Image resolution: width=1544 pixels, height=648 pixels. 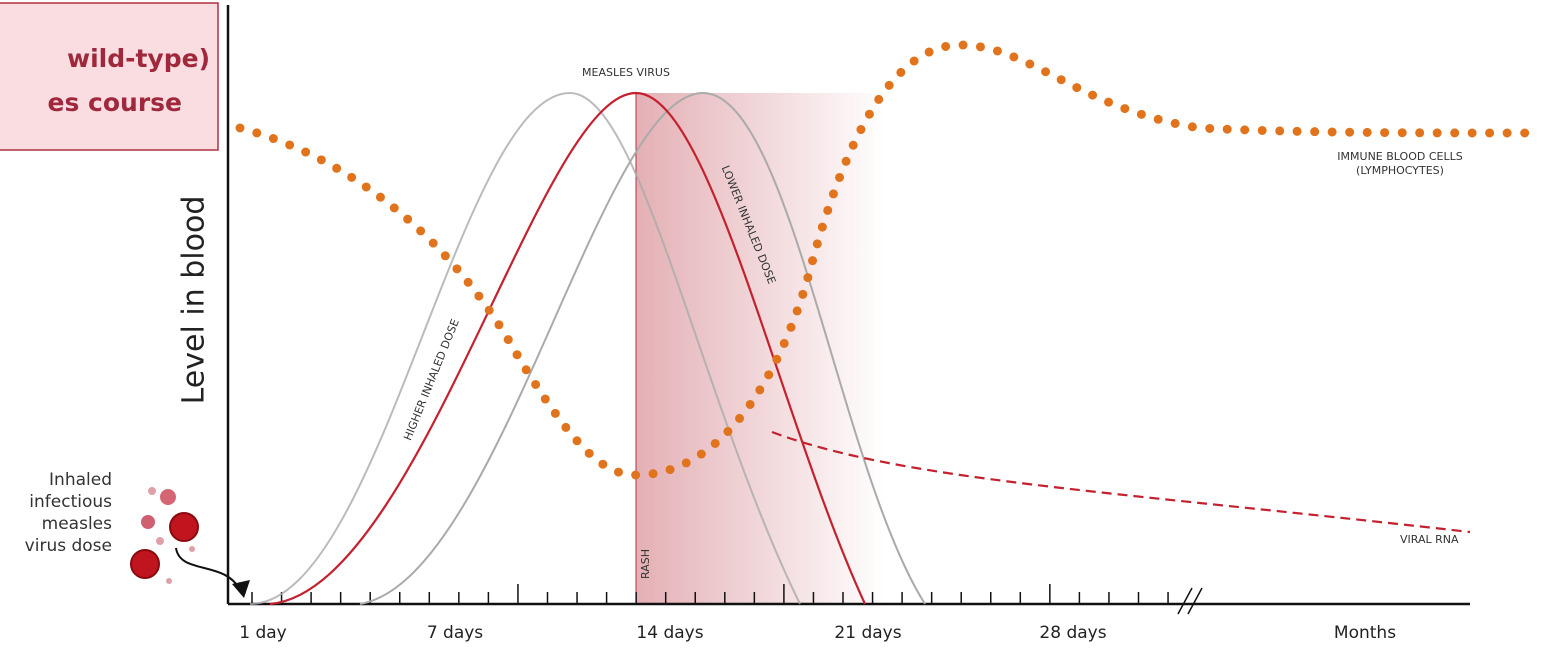 What do you see at coordinates (241, 589) in the screenshot?
I see `arrow-head` at bounding box center [241, 589].